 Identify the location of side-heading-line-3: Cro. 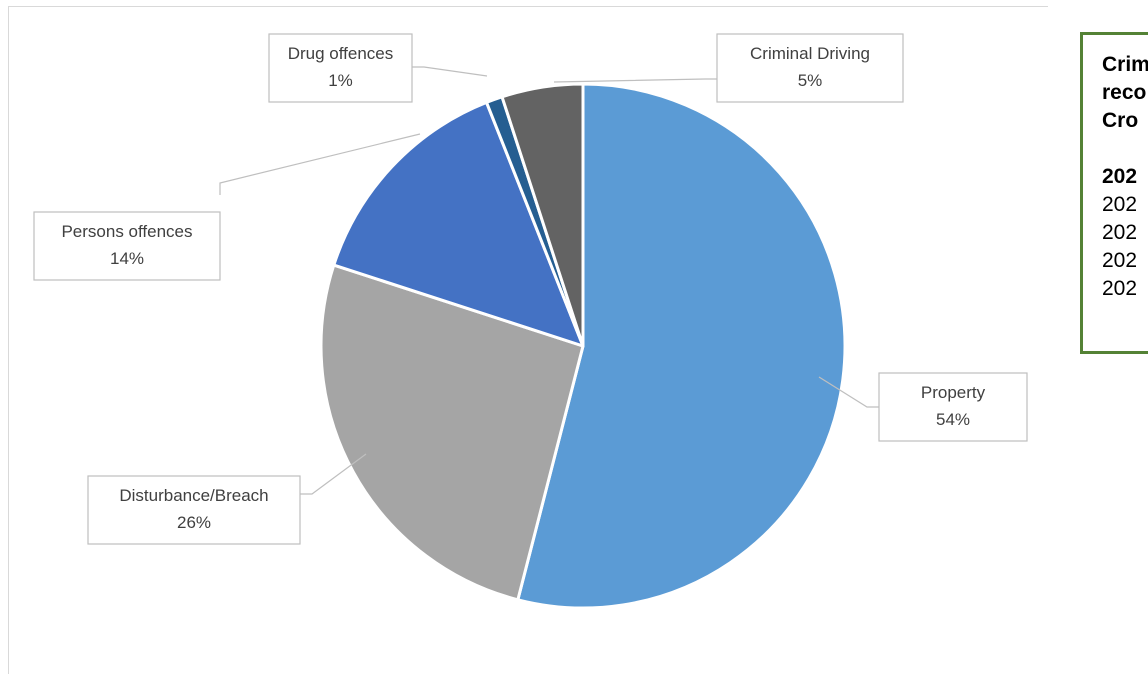
(1120, 120).